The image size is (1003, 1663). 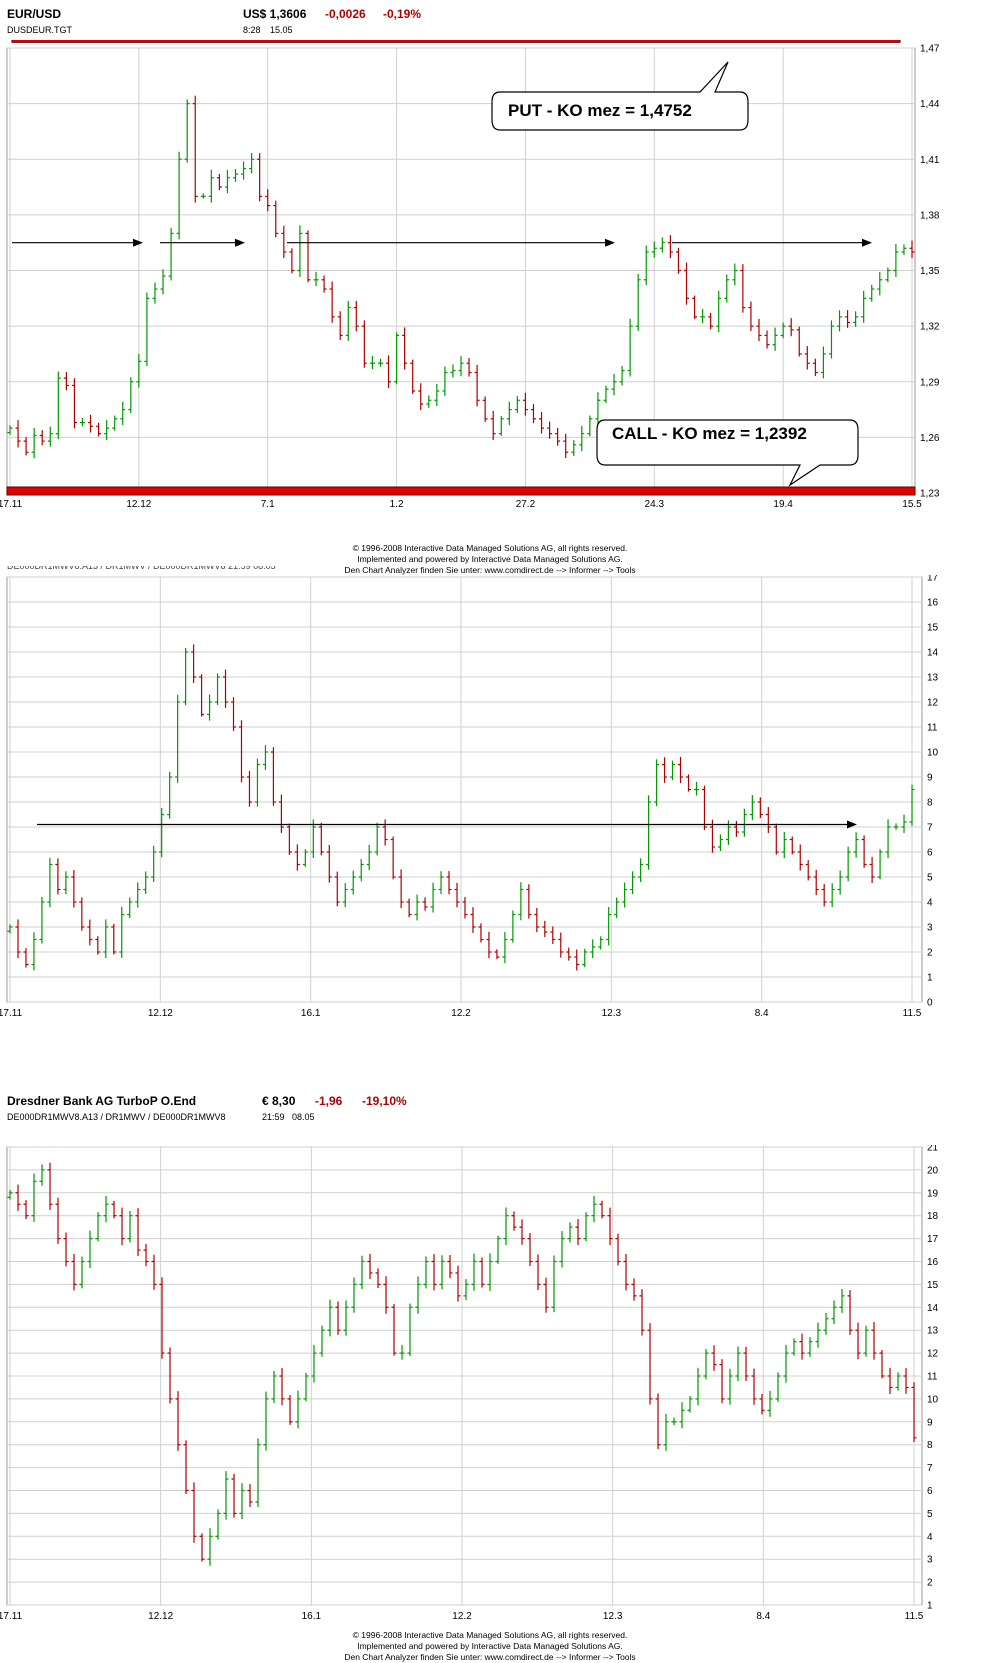 I want to click on call-callout-bubble, so click(x=727, y=453).